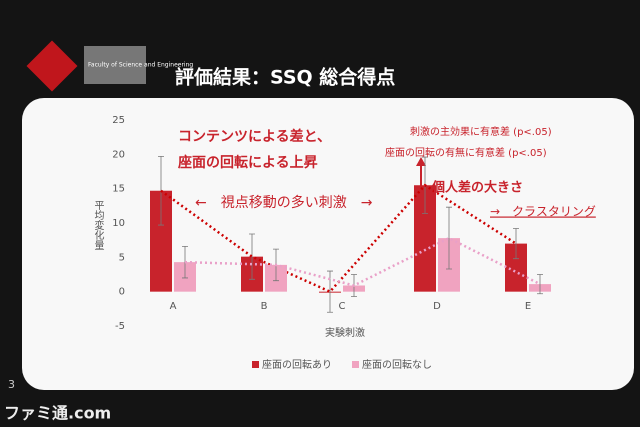  I want to click on annotation: 座面の回転による上昇, so click(248, 162).